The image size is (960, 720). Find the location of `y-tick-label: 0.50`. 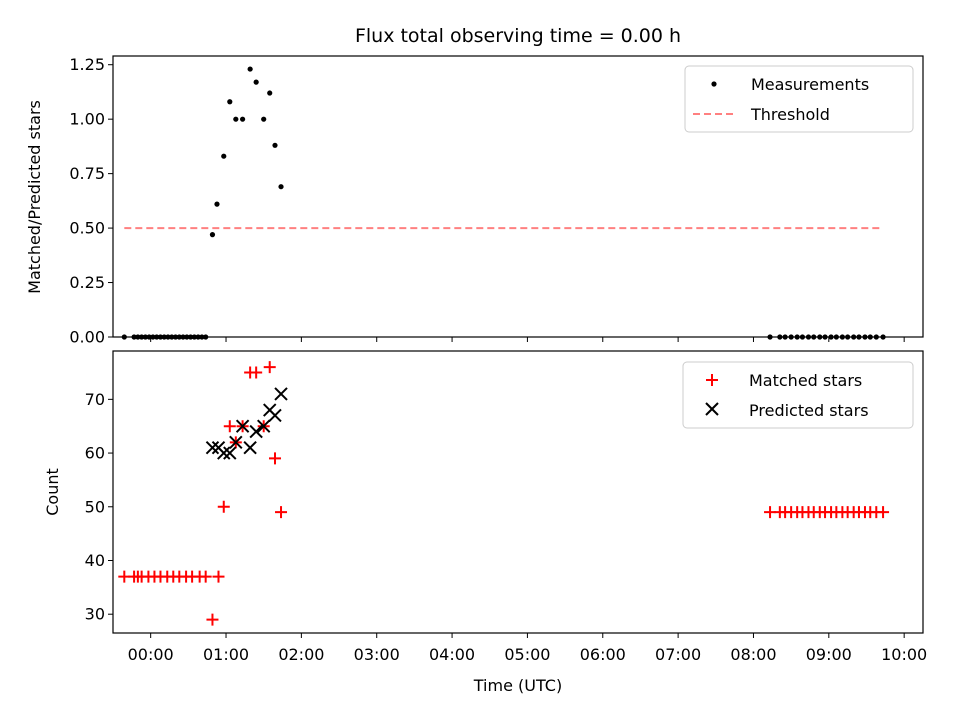

y-tick-label: 0.50 is located at coordinates (87, 228).